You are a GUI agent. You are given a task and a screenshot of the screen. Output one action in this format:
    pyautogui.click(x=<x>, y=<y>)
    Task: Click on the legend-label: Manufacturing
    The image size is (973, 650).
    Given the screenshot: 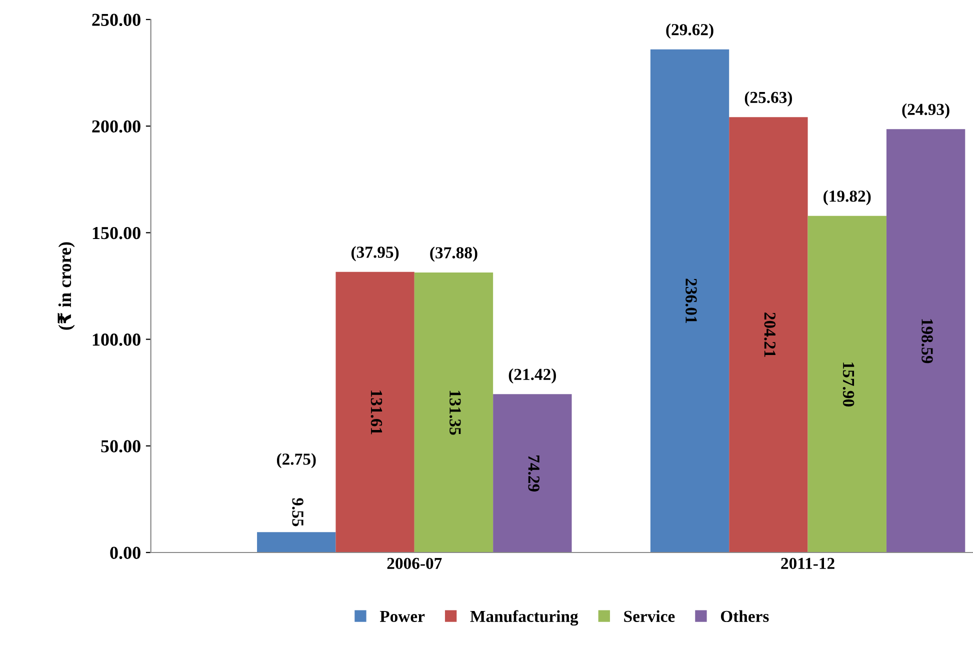 What is the action you would take?
    pyautogui.click(x=524, y=618)
    